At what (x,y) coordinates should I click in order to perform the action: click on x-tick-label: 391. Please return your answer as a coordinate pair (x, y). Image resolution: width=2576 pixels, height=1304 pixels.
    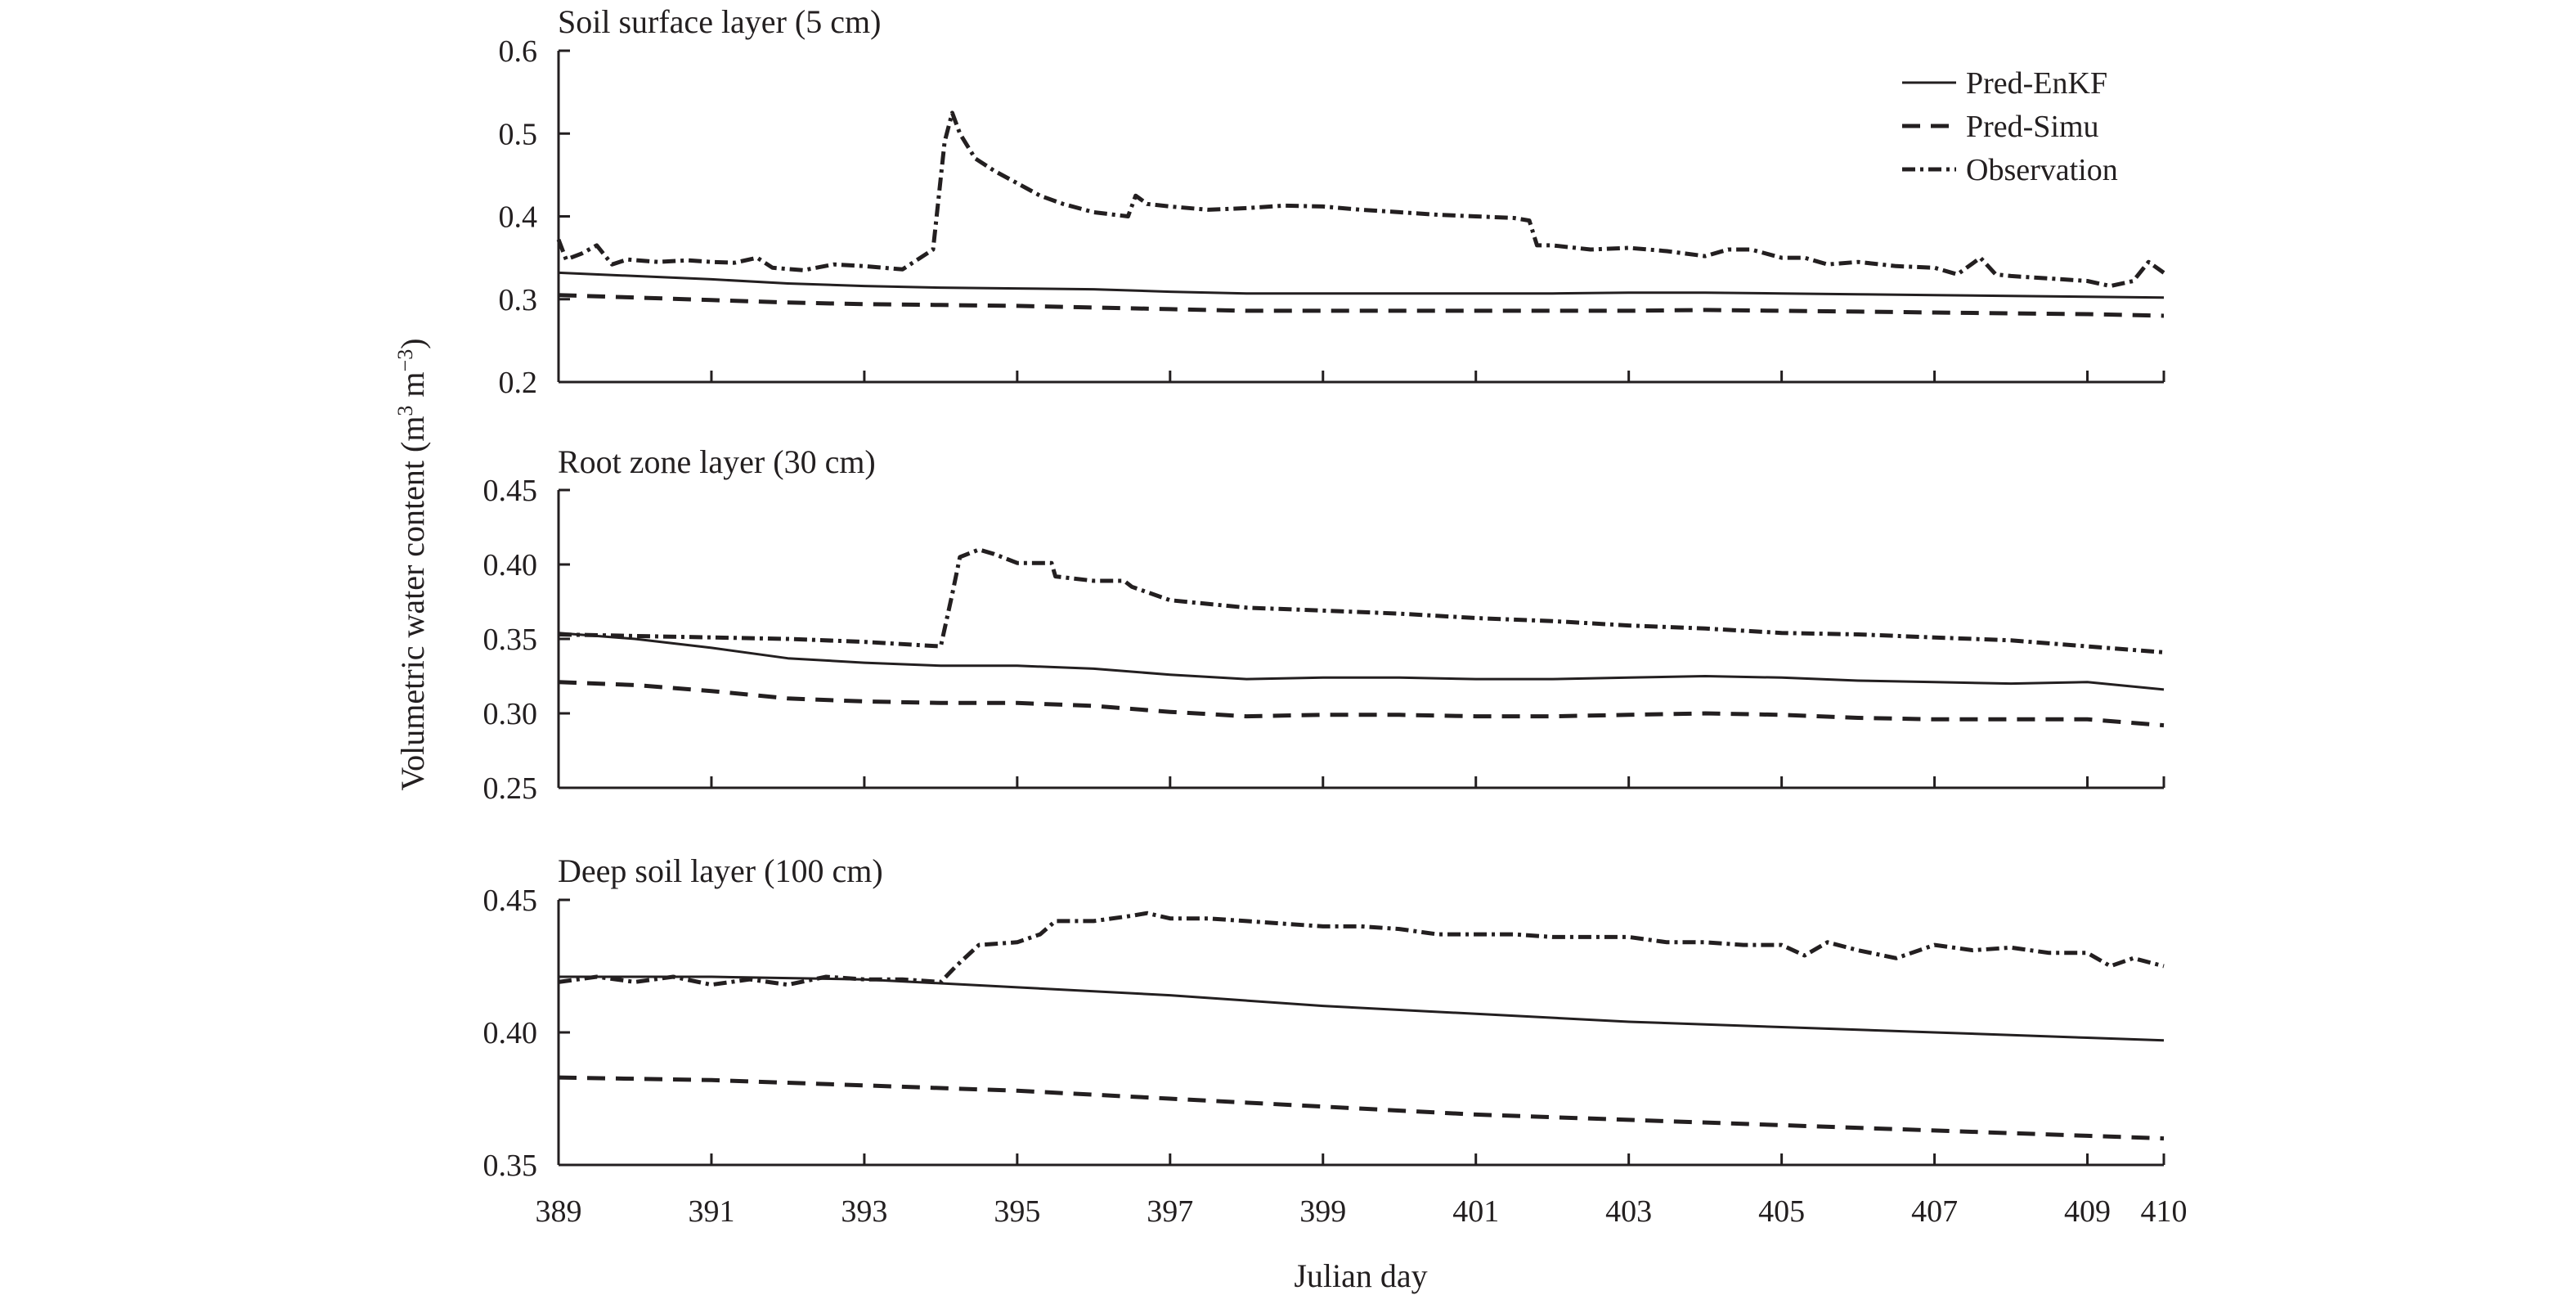
    Looking at the image, I should click on (711, 1211).